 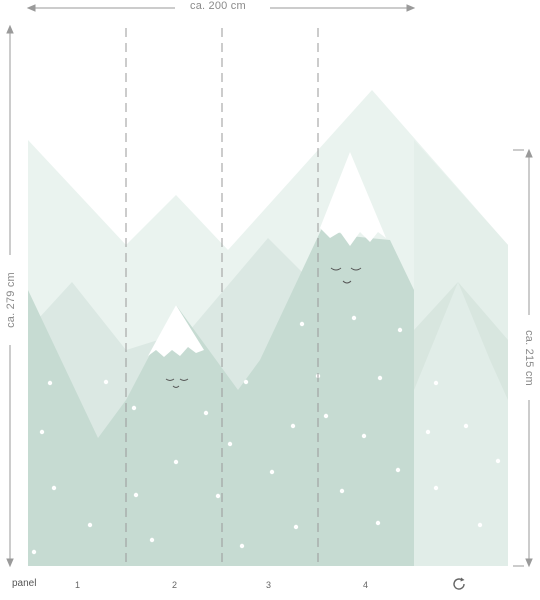 I want to click on height-dimension-left, so click(x=10, y=296).